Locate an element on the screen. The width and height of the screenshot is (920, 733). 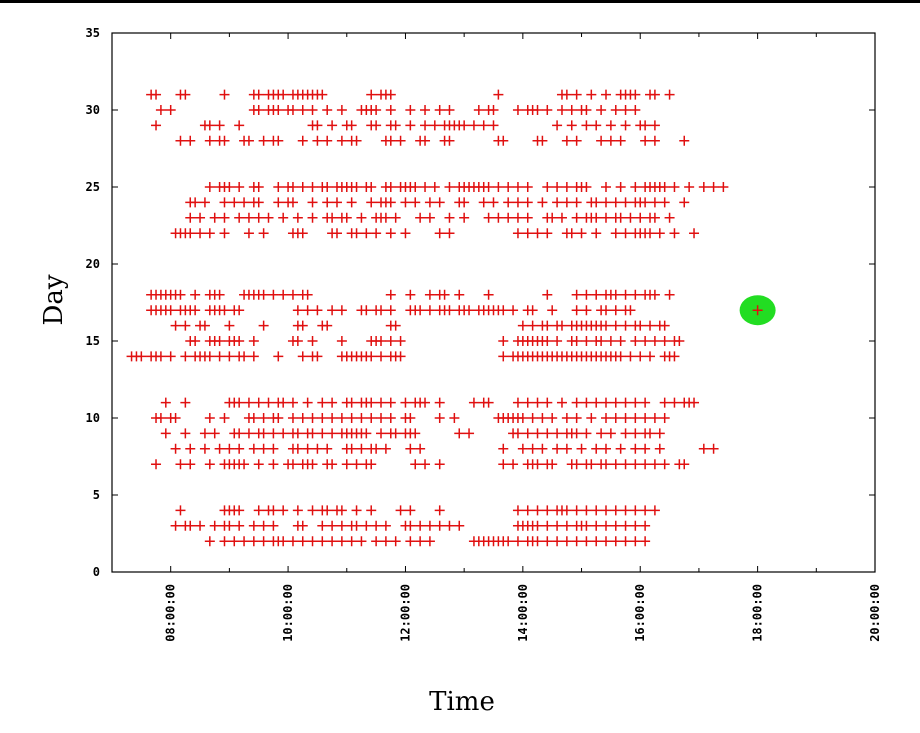
y-tick-label: 20 is located at coordinates (93, 264).